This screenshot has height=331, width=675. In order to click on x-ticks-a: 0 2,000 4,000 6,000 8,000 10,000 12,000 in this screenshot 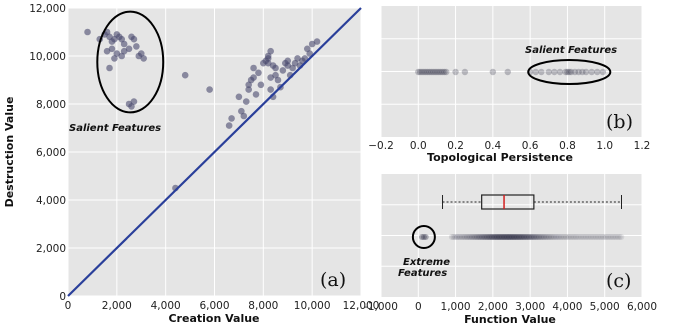, I will do `click(222, 306)`.